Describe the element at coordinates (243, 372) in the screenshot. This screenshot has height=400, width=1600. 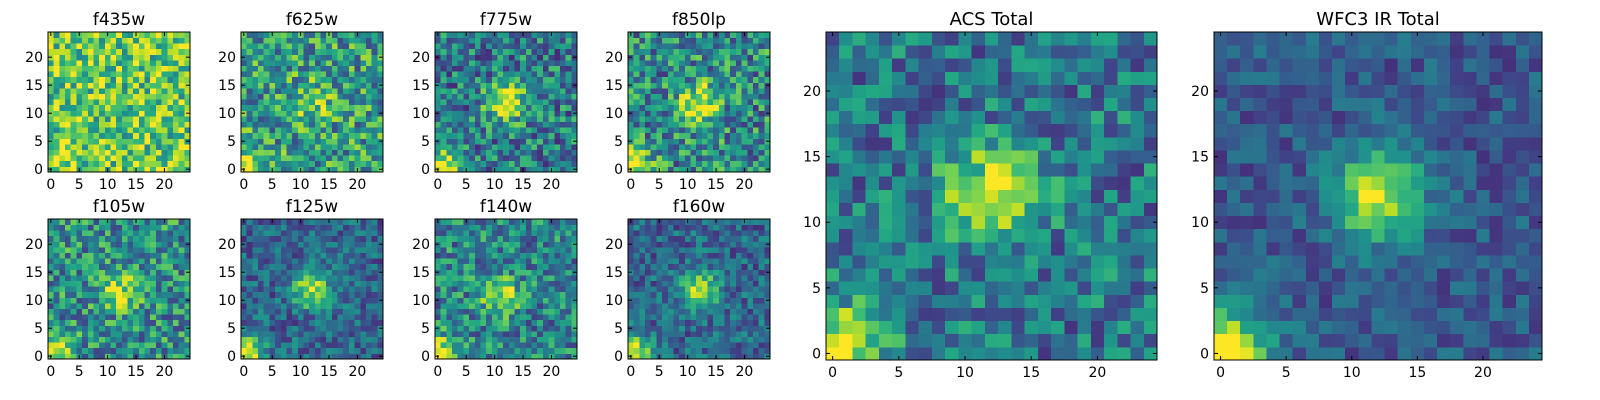
I see `x-tick-label: 0` at that location.